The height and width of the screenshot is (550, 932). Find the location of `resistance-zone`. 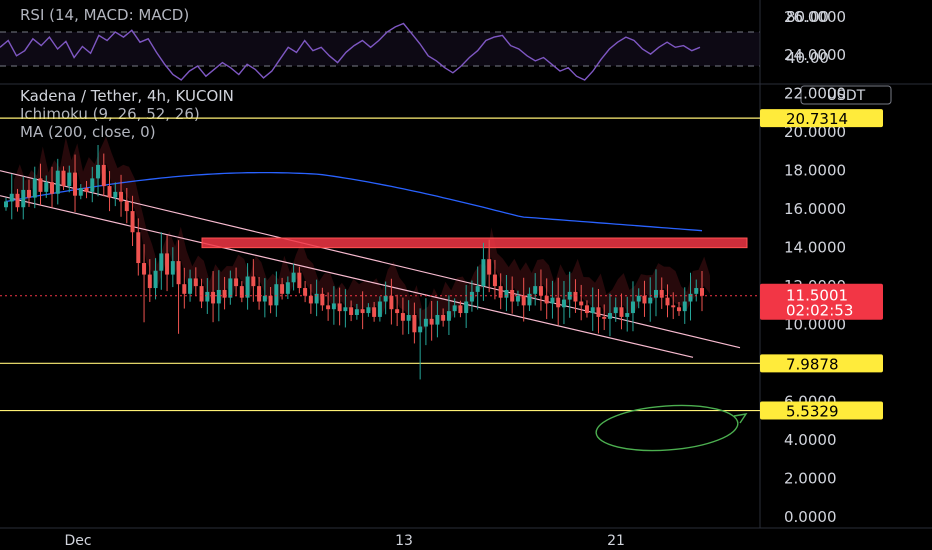

resistance-zone is located at coordinates (474, 243).